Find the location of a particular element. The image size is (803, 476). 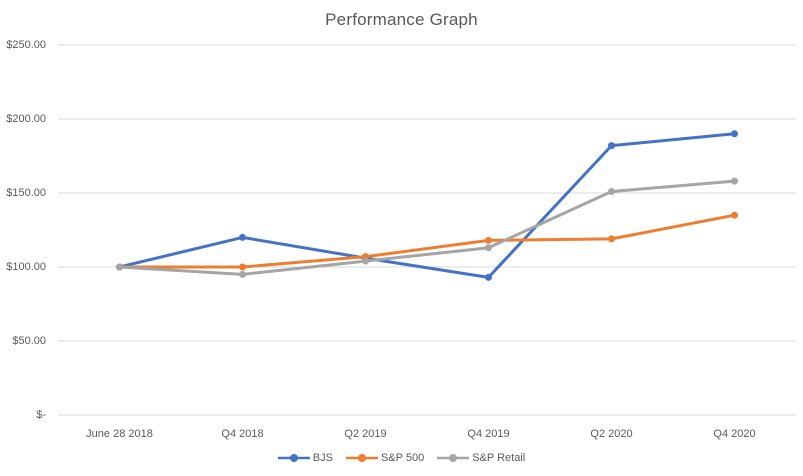

legend-label: S&P 500 is located at coordinates (402, 458).